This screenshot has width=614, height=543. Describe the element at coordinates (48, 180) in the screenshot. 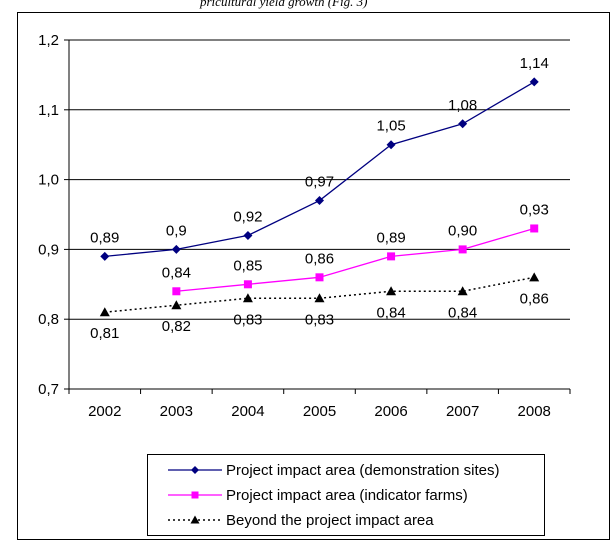

I see `y-tick-label: 1,0` at that location.